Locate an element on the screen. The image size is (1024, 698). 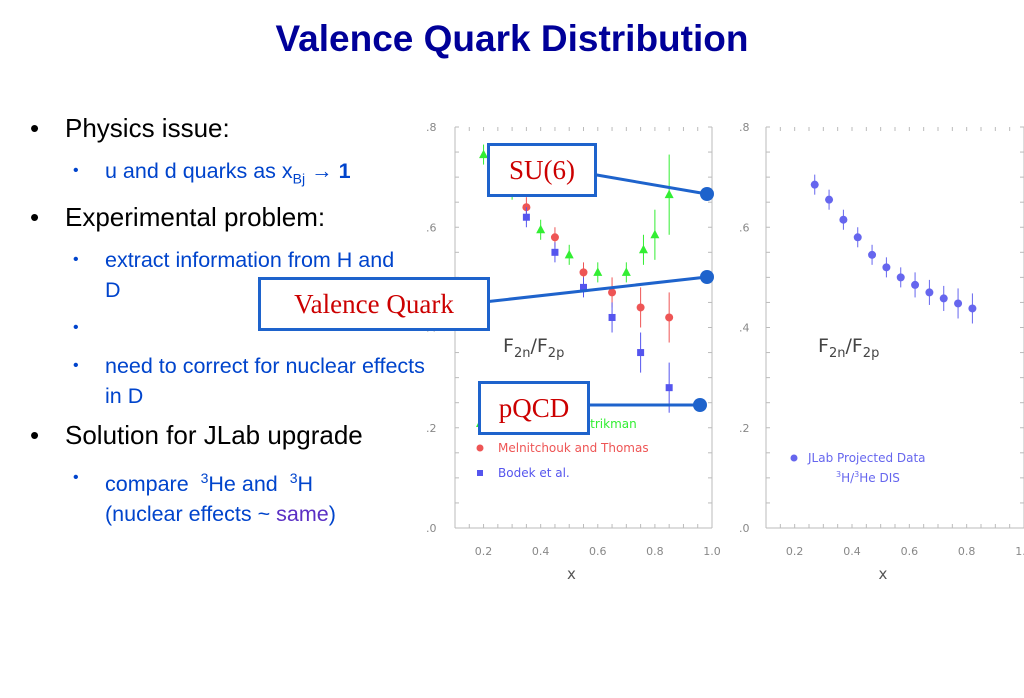
bullet-physics-issue: • Physics issue: is located at coordinates (230, 128).